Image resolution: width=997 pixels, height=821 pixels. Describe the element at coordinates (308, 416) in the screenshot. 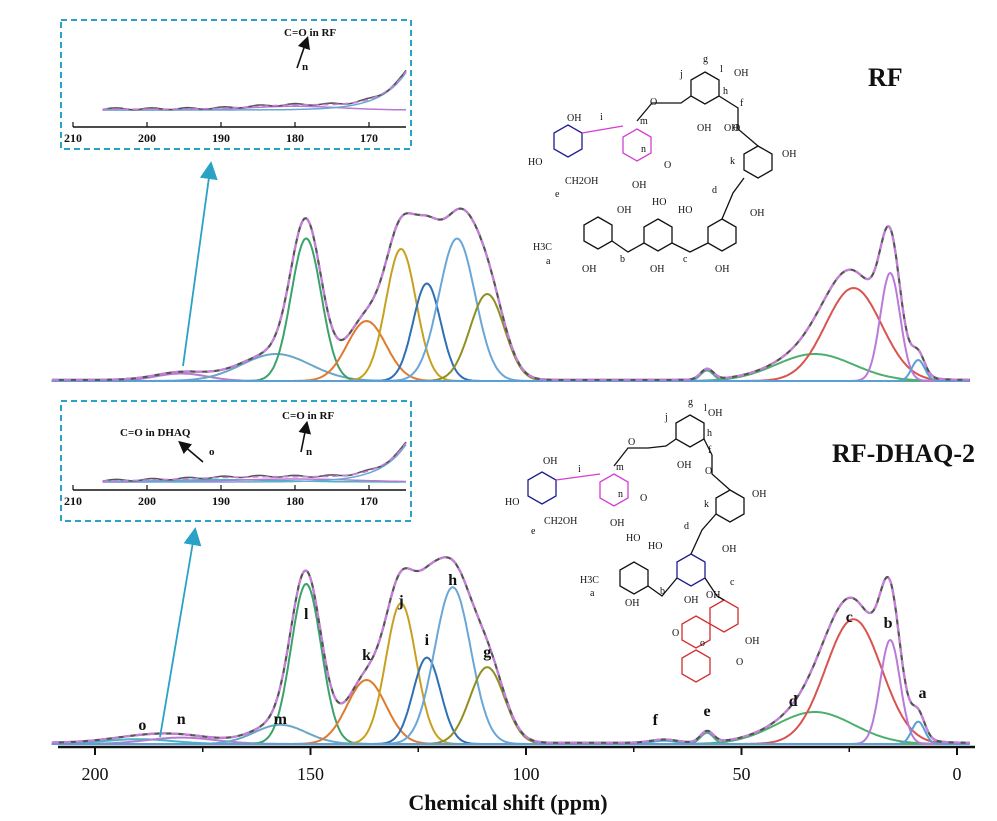

I see `dhaq-inset-co-rf-label: C=O in RF` at that location.